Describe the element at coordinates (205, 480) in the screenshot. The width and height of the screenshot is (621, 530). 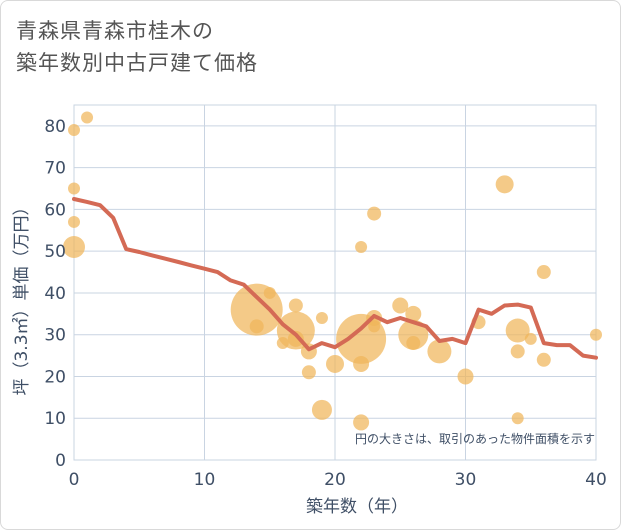
I see `x-tick-label: 10` at that location.